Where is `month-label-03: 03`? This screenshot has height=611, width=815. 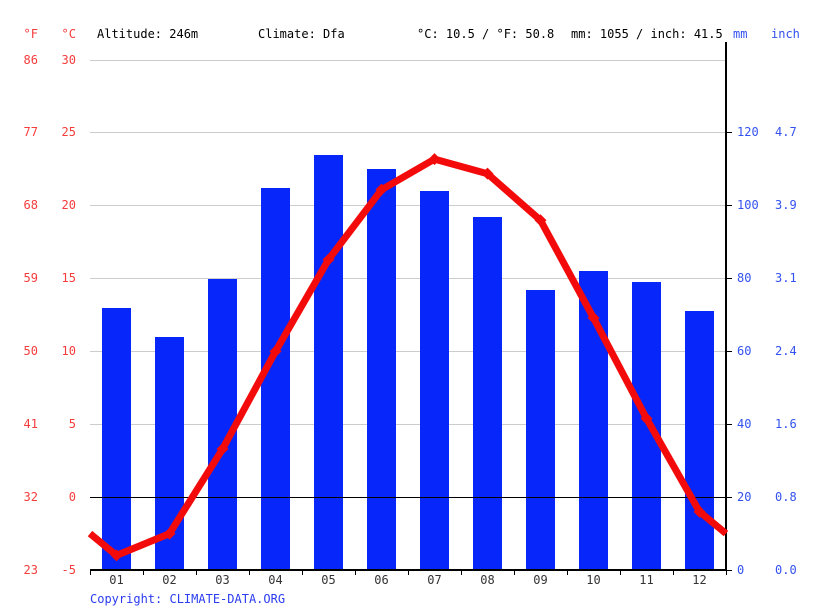
month-label-03: 03 is located at coordinates (222, 580).